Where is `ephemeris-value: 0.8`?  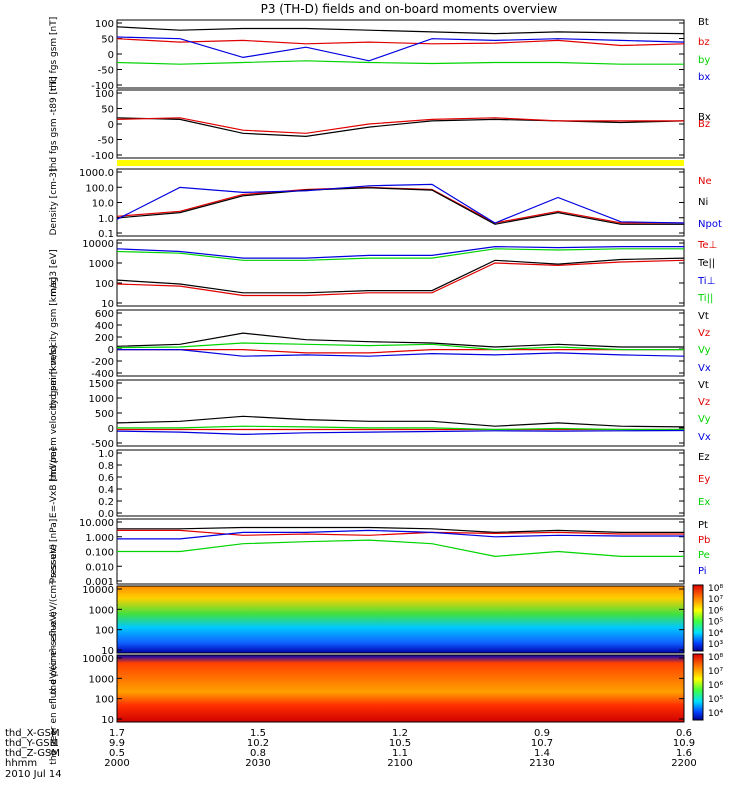
ephemeris-value: 0.8 is located at coordinates (258, 753).